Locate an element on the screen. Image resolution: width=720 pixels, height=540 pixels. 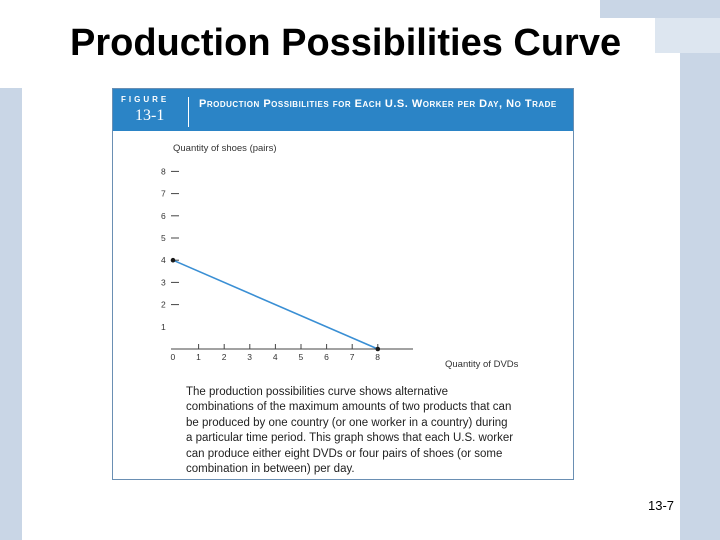
y-axis-label: Quantity of shoes (pairs) is located at coordinates (225, 148).